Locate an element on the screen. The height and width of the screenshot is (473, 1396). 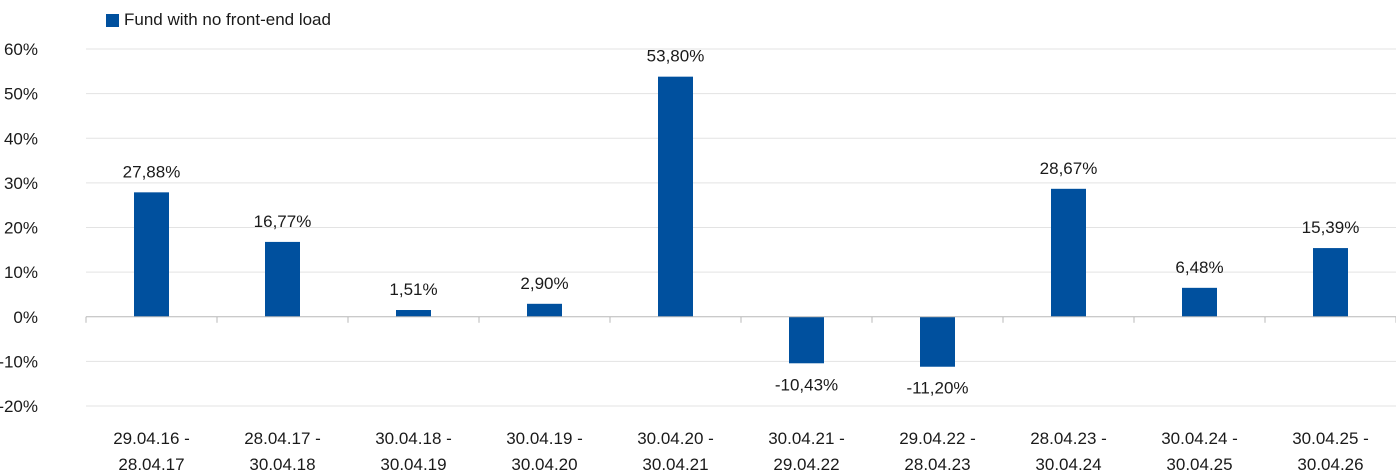
x-tick-label: 30.04.24 is located at coordinates (1068, 464).